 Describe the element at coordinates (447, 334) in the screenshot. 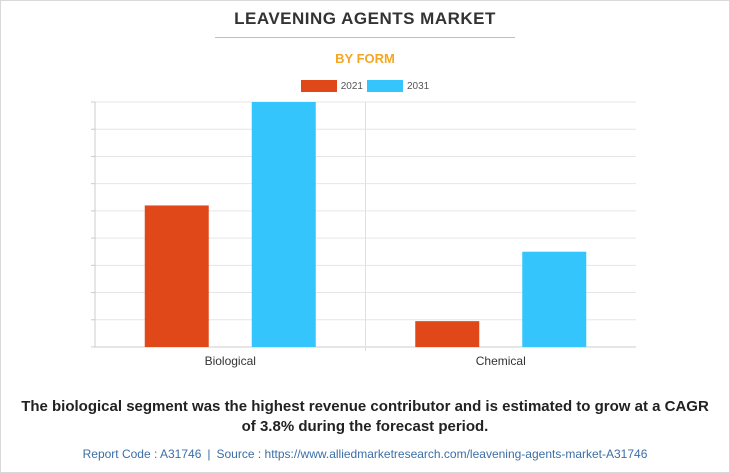

I see `bar-chemical-2021` at that location.